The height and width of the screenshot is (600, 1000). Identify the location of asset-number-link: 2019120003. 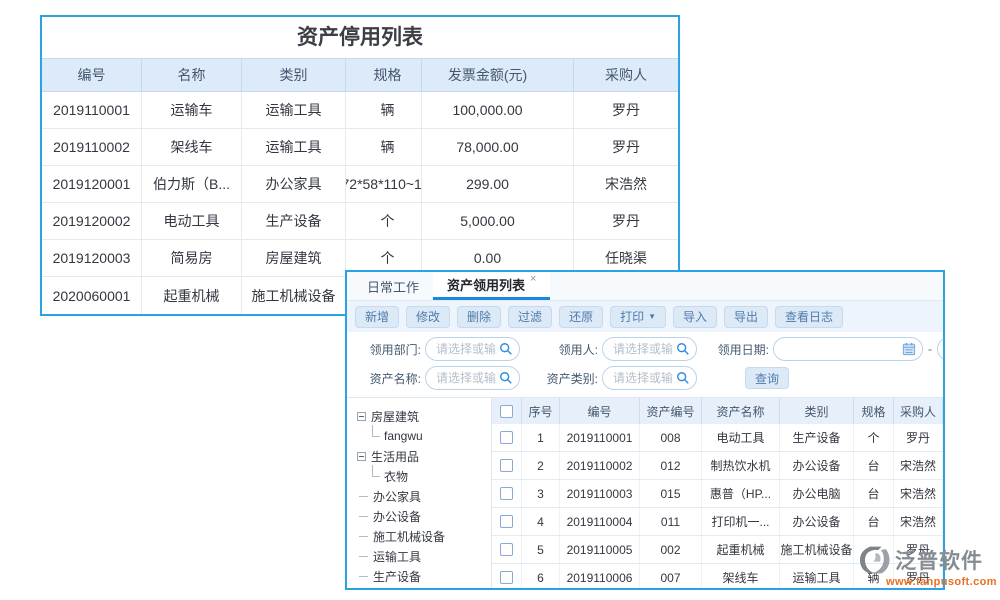
(92, 258).